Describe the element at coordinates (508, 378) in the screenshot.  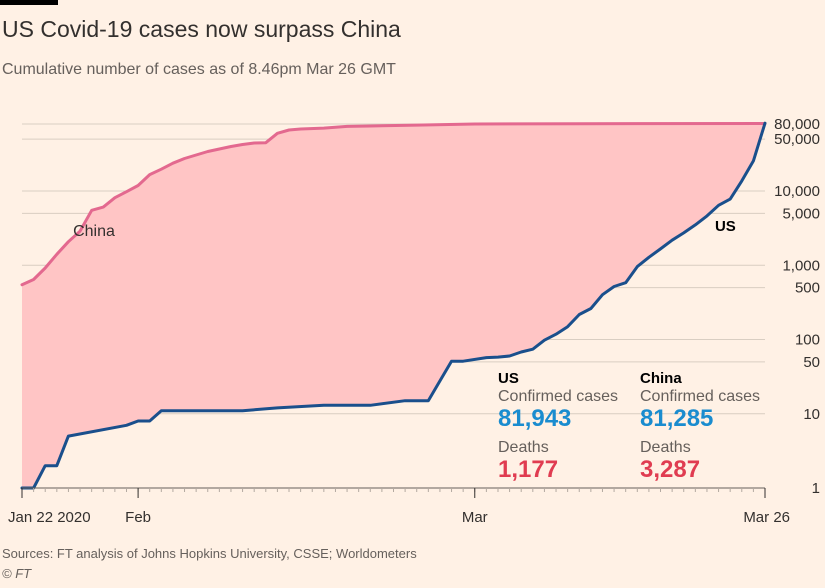
I see `us-stats-title: US` at that location.